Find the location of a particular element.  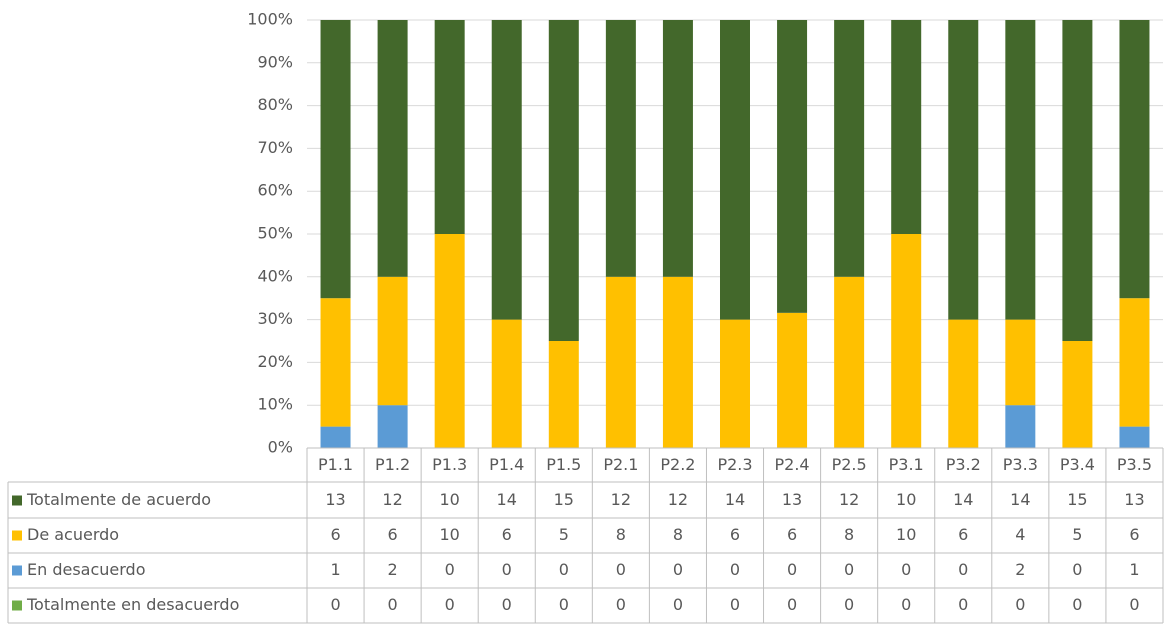

y-tick-label: 30% is located at coordinates (275, 318).